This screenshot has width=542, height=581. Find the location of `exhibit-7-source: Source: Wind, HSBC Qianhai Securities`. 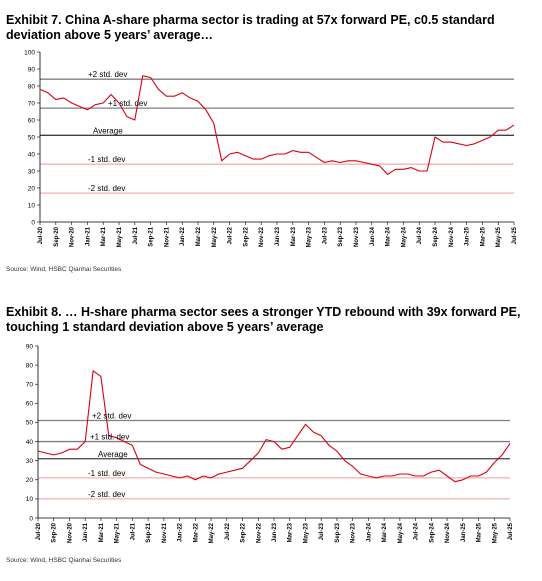

exhibit-7-source: Source: Wind, HSBC Qianhai Securities is located at coordinates (64, 269).